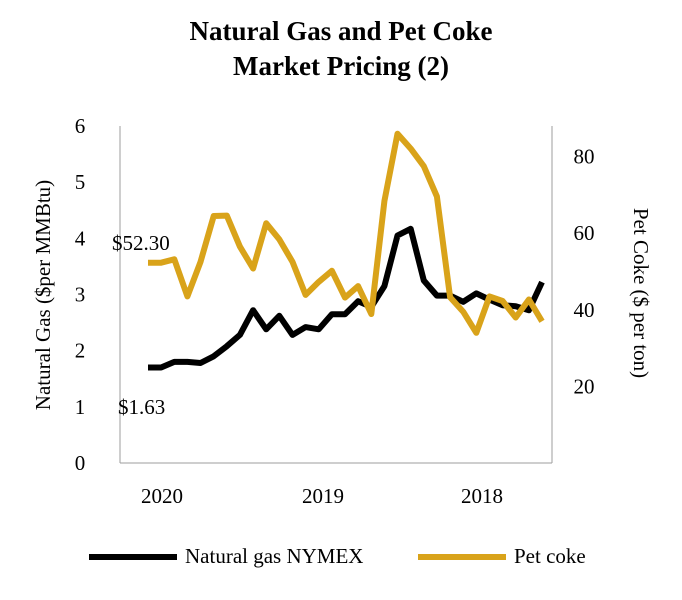 The width and height of the screenshot is (682, 600). Describe the element at coordinates (80, 182) in the screenshot. I see `left-tick-label: 5` at that location.